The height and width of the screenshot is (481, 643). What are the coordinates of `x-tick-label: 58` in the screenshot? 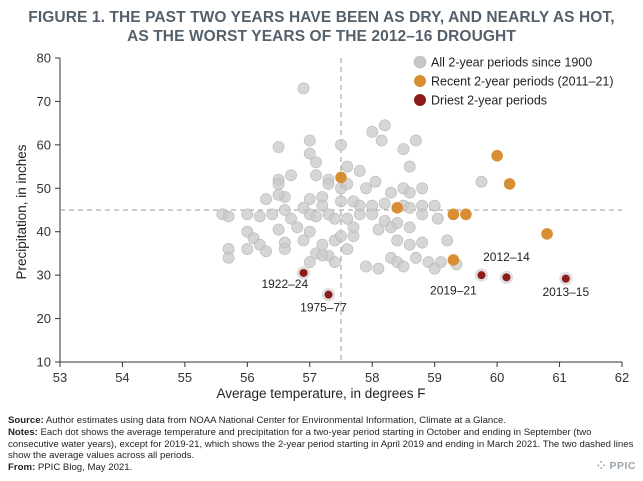 It's located at (372, 377).